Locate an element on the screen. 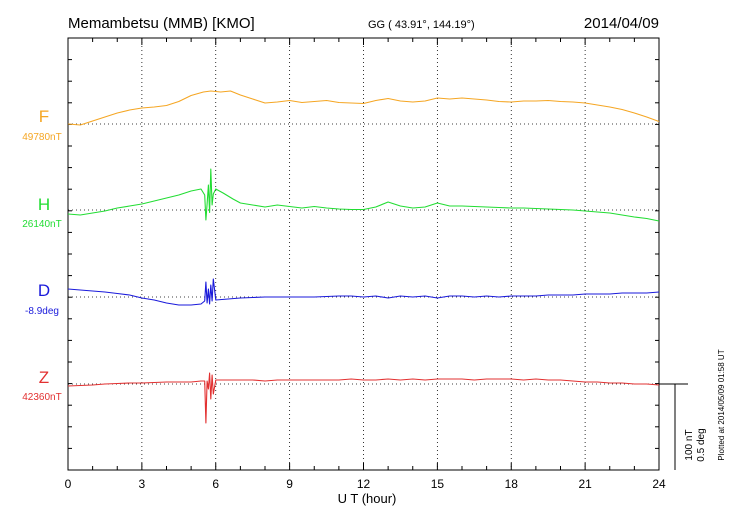 The width and height of the screenshot is (730, 525). chart-date: 2014/04/09 is located at coordinates (621, 23).